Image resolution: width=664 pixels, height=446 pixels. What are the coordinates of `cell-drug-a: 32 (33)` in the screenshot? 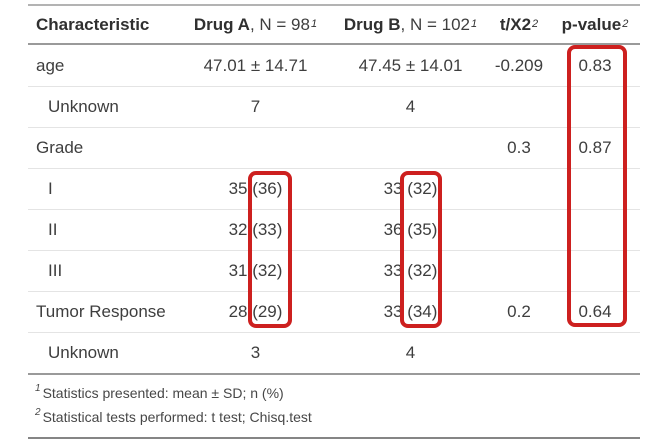 It's located at (255, 229).